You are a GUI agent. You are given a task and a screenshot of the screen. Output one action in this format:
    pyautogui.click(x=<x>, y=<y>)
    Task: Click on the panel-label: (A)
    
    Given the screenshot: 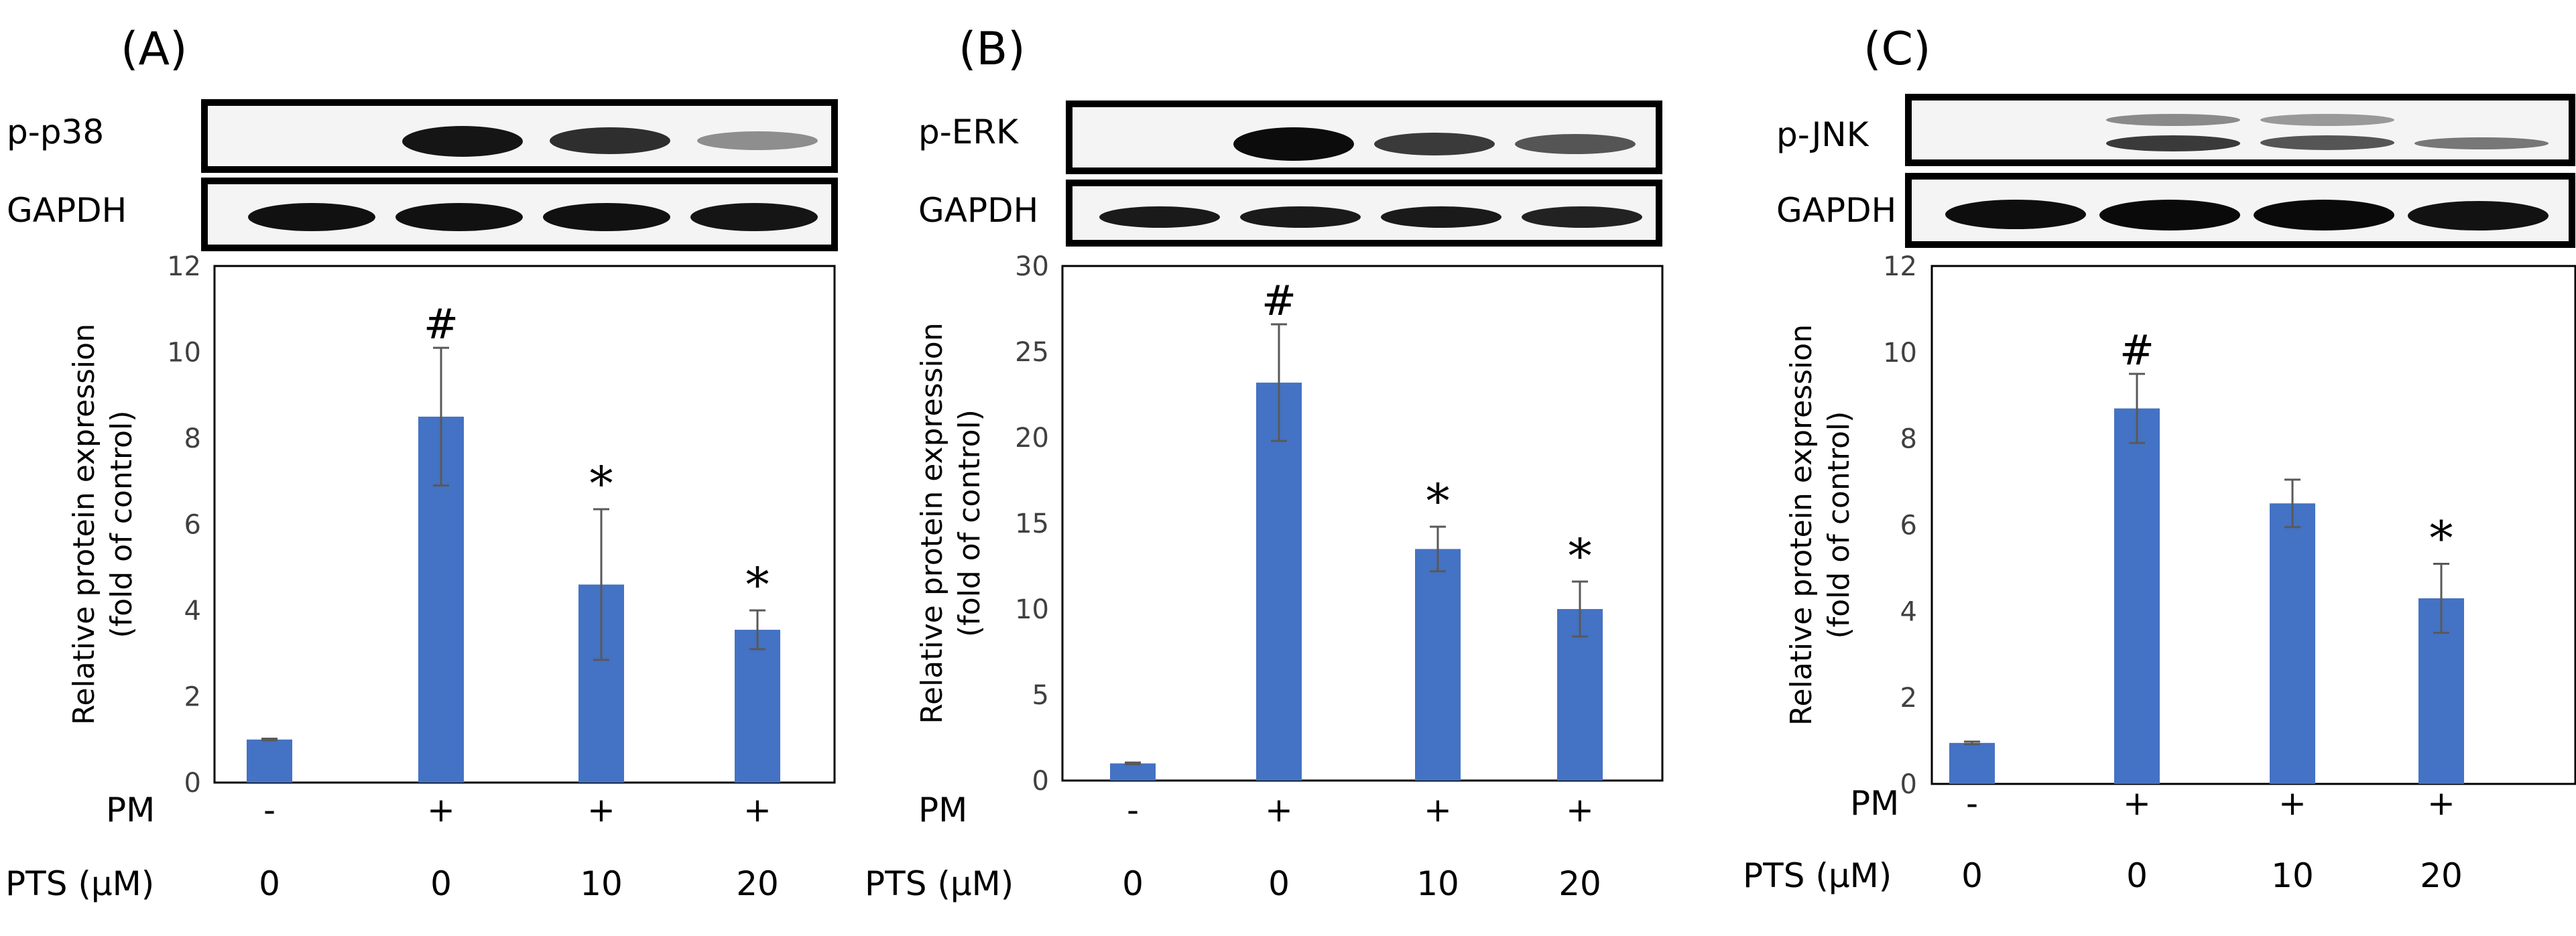 What is the action you would take?
    pyautogui.click(x=154, y=49)
    